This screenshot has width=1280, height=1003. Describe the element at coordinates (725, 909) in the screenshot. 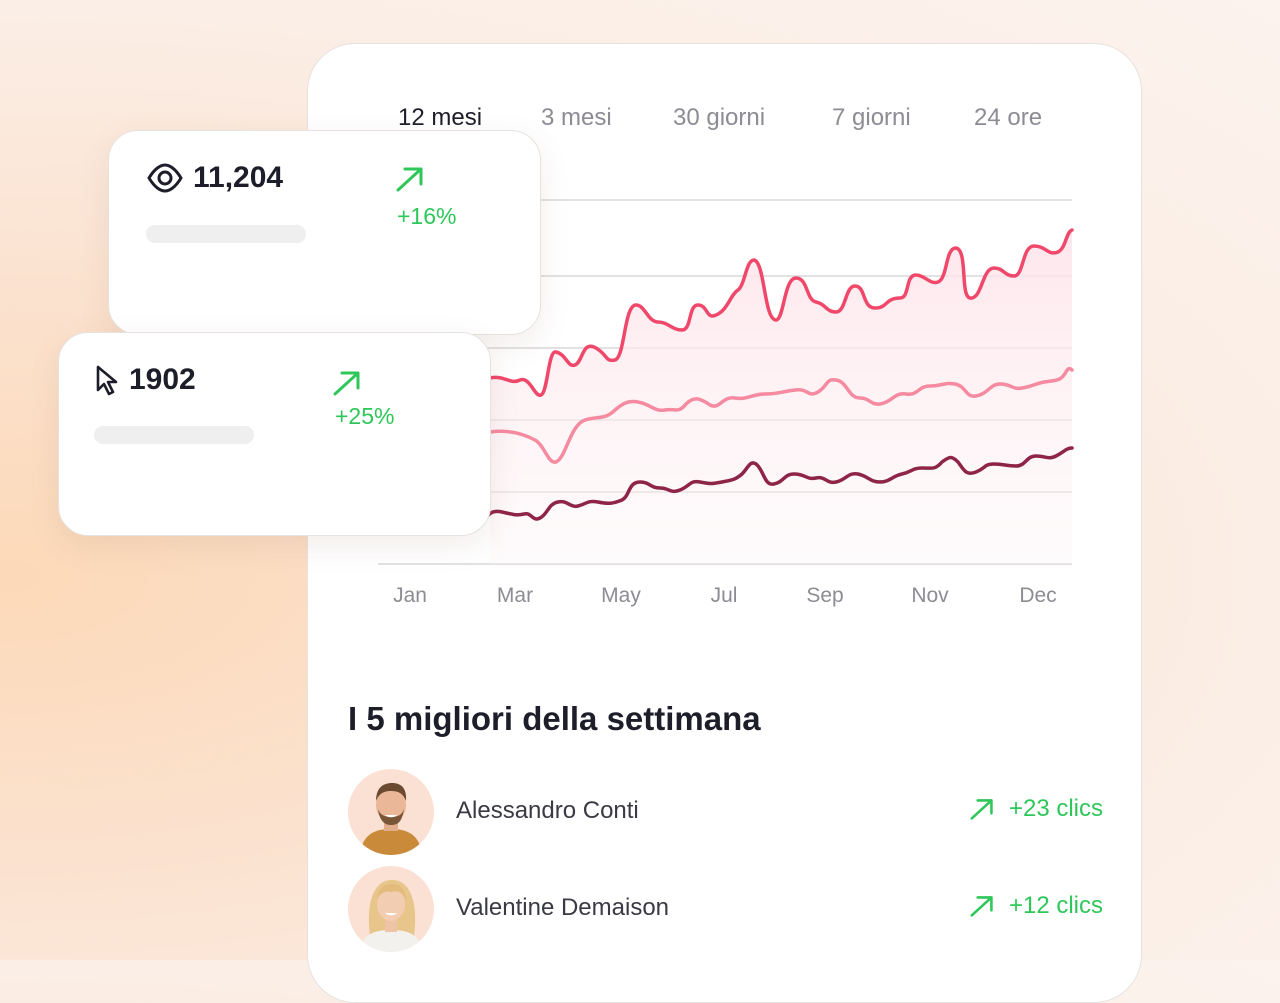

I see `list-item: Valentine Demaison +12 clics` at that location.